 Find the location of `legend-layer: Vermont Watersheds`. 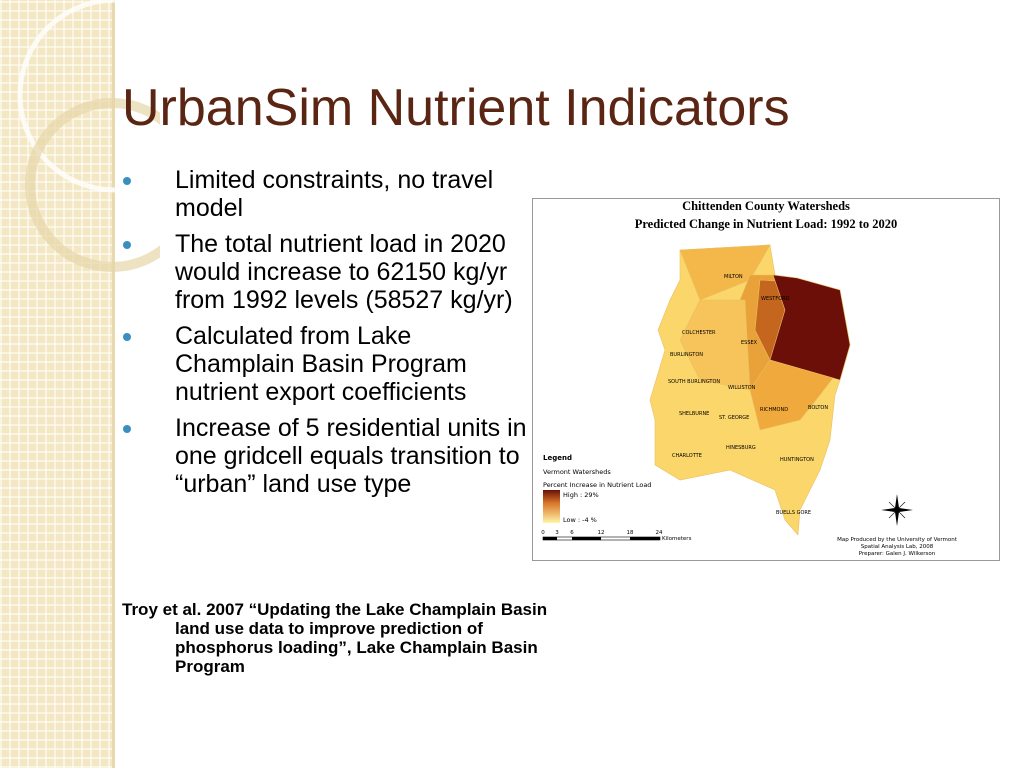

legend-layer: Vermont Watersheds is located at coordinates (577, 472).